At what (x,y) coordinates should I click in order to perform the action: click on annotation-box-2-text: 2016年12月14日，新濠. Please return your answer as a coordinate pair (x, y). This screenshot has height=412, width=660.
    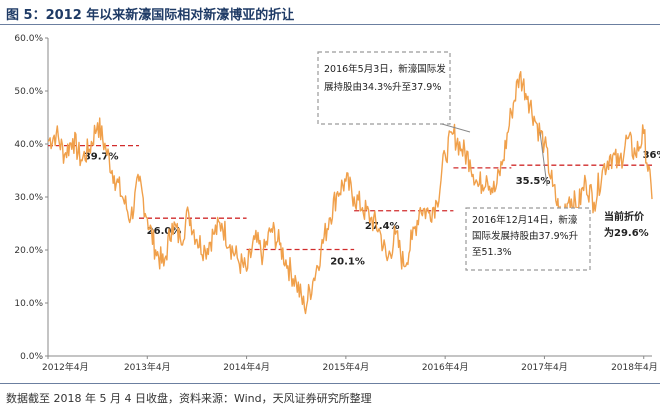
    Looking at the image, I should click on (525, 220).